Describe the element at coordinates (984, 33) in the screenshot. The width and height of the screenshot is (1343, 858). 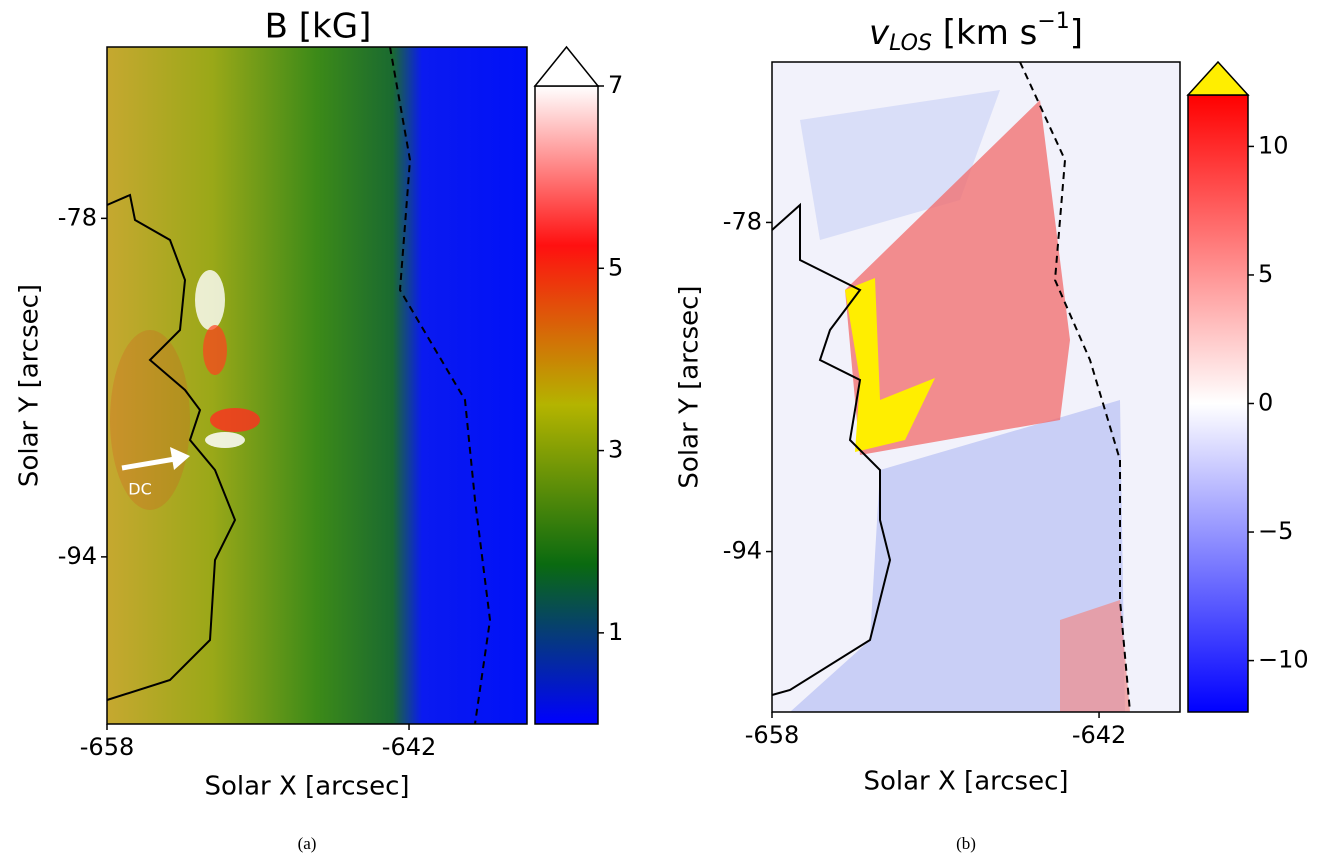
I see `title-part: [km s` at that location.